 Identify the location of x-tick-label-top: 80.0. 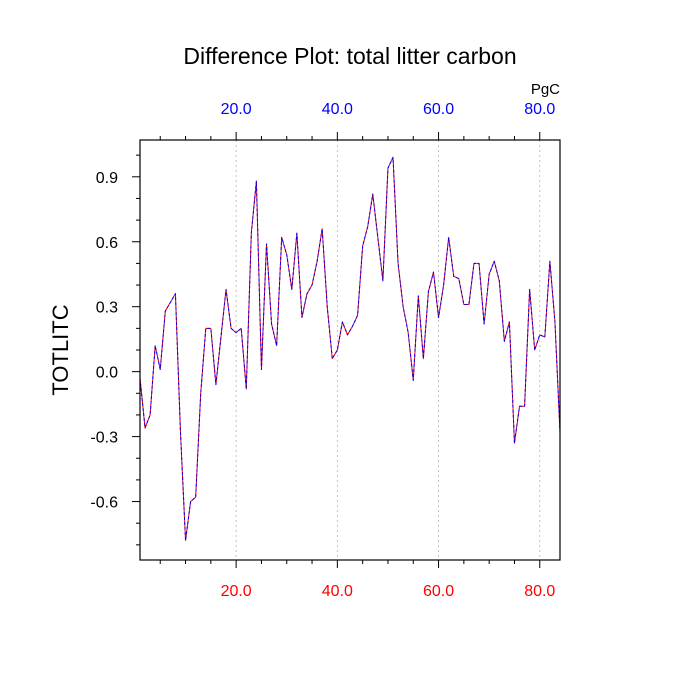
(539, 109).